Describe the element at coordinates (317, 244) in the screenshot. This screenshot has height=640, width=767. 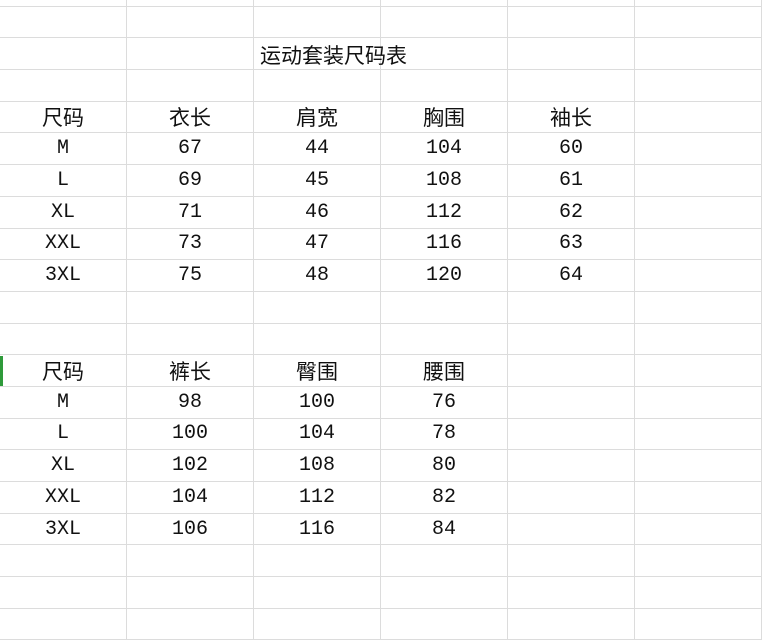
I see `data-cell: 47` at that location.